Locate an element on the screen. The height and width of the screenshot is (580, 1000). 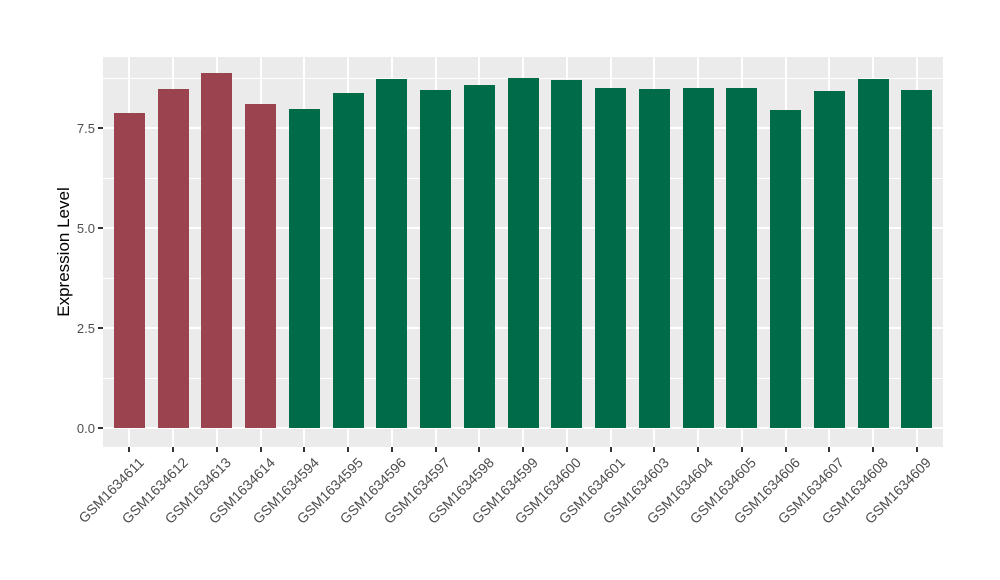
y-axis-title: Expression Level is located at coordinates (63, 252).